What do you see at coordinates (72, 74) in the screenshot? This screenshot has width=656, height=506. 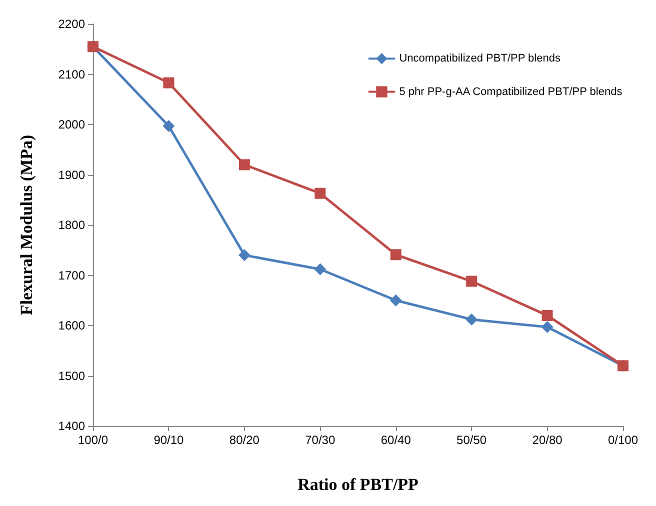 I see `y-tick-label: 2100` at bounding box center [72, 74].